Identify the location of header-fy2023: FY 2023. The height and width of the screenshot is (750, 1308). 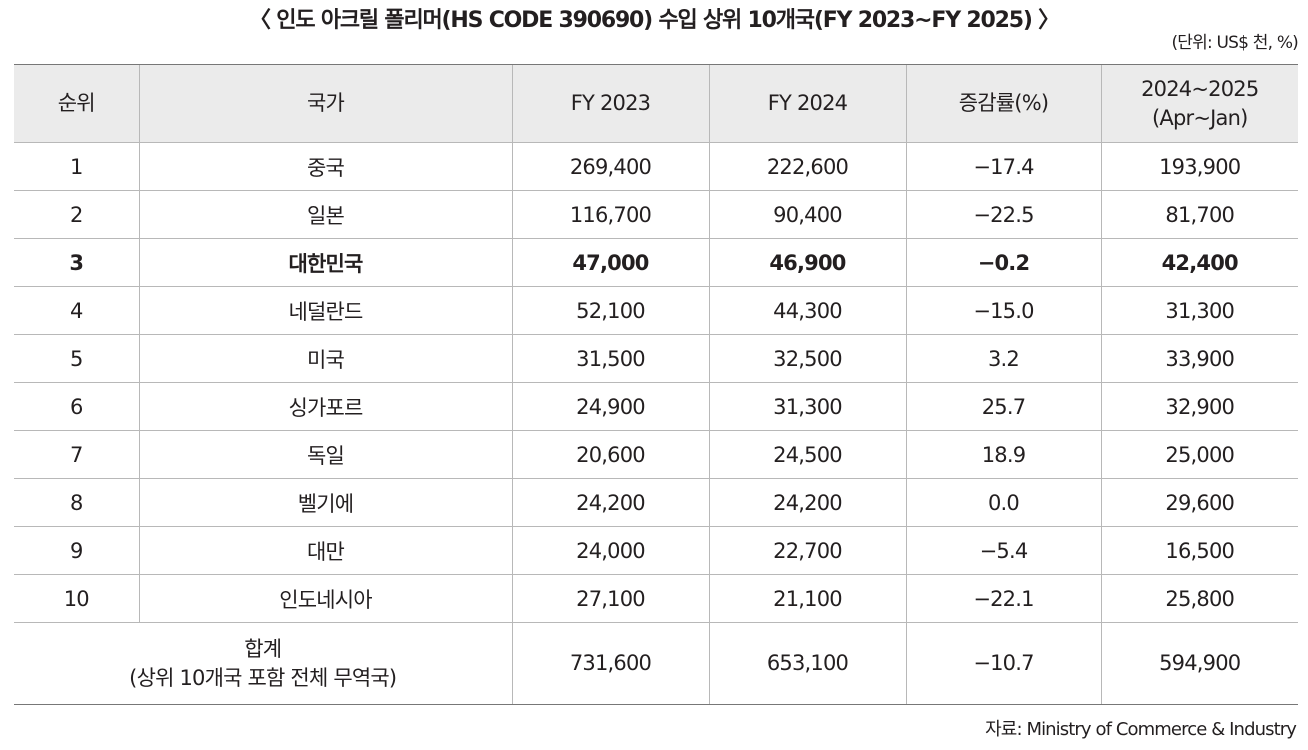
(610, 103).